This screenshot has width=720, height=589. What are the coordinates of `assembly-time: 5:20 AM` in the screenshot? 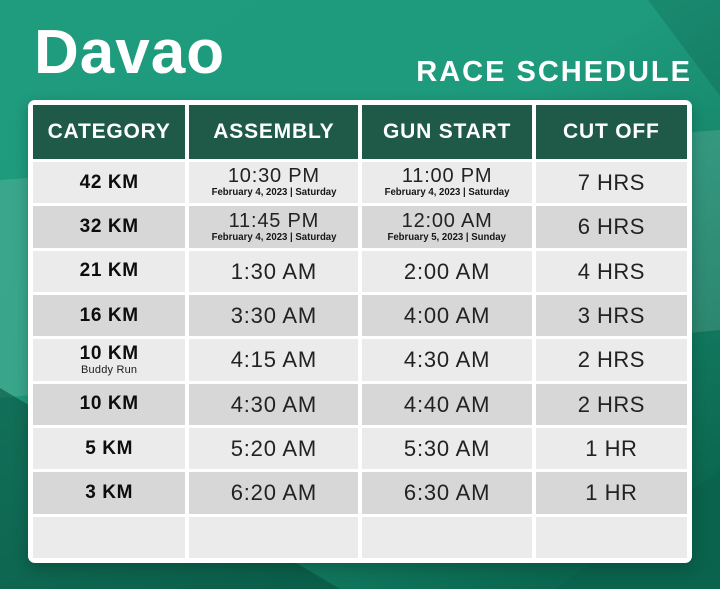 It's located at (274, 449).